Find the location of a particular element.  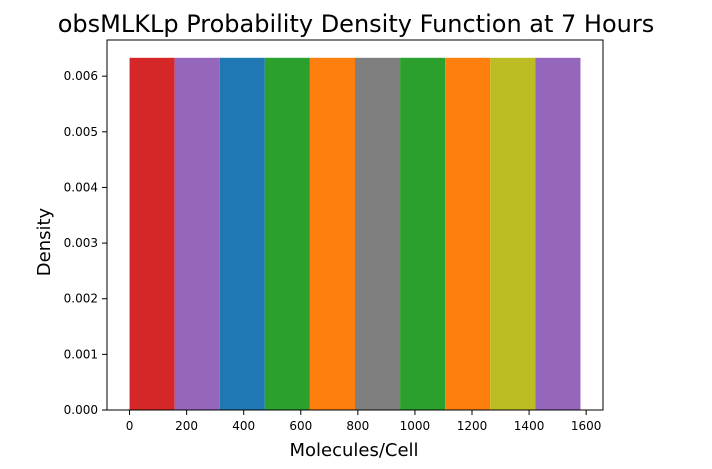

x-tick-label: 1200 is located at coordinates (472, 426).